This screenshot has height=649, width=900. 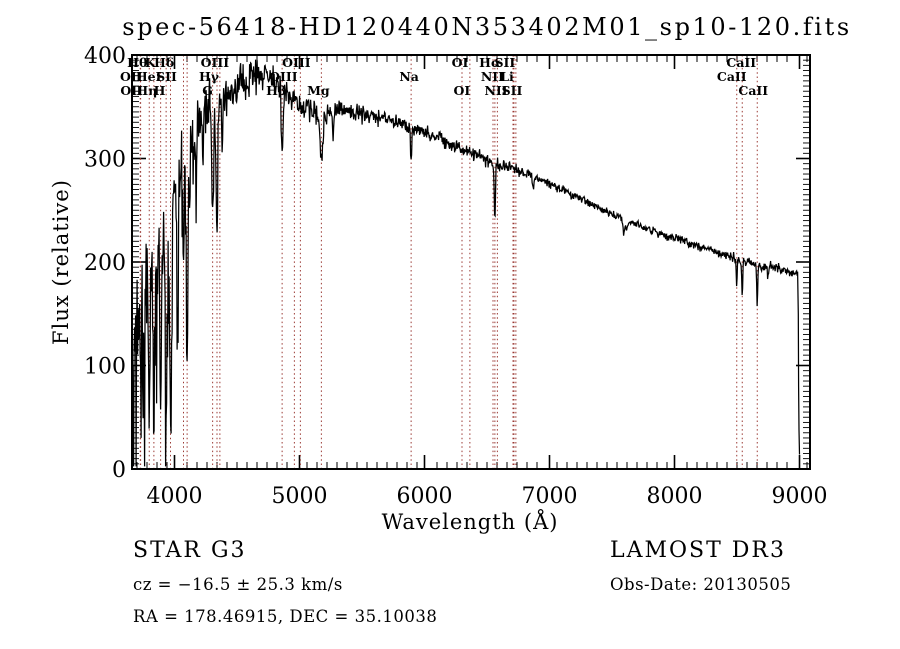 What do you see at coordinates (490, 62) in the screenshot?
I see `line-label-Hα: Hα` at bounding box center [490, 62].